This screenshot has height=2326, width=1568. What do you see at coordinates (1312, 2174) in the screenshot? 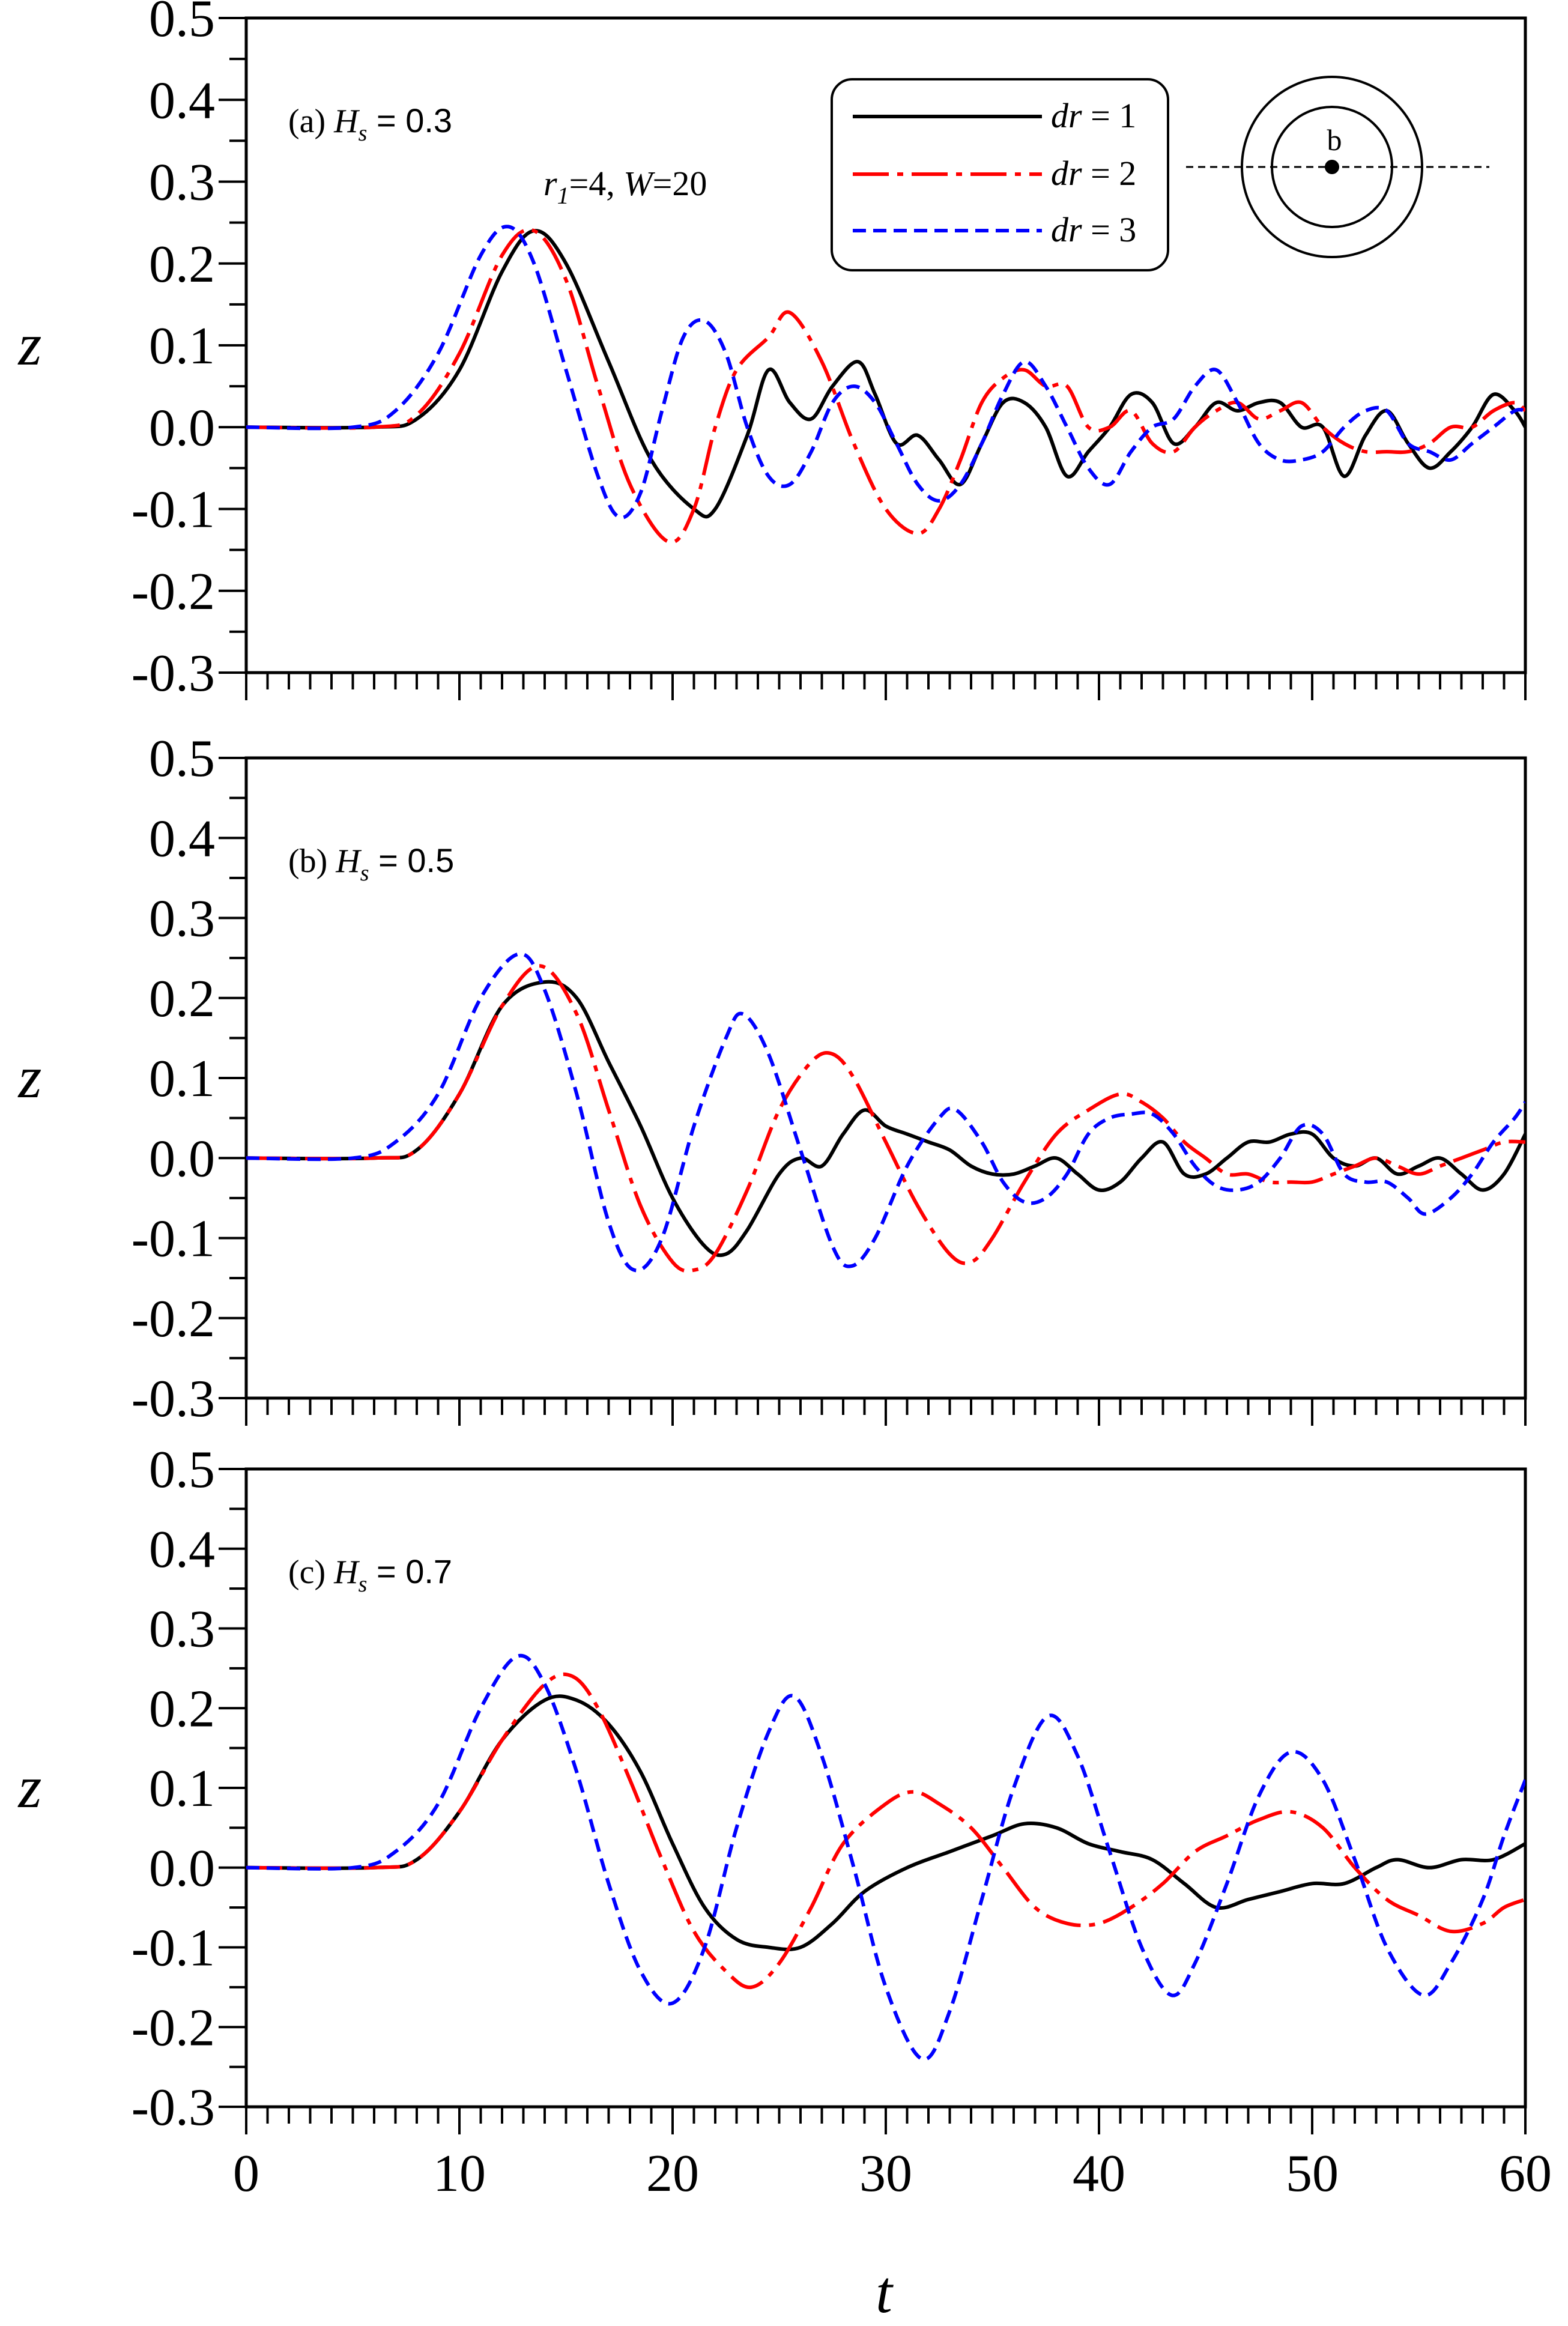
I see `x-tick-label: 50` at bounding box center [1312, 2174].